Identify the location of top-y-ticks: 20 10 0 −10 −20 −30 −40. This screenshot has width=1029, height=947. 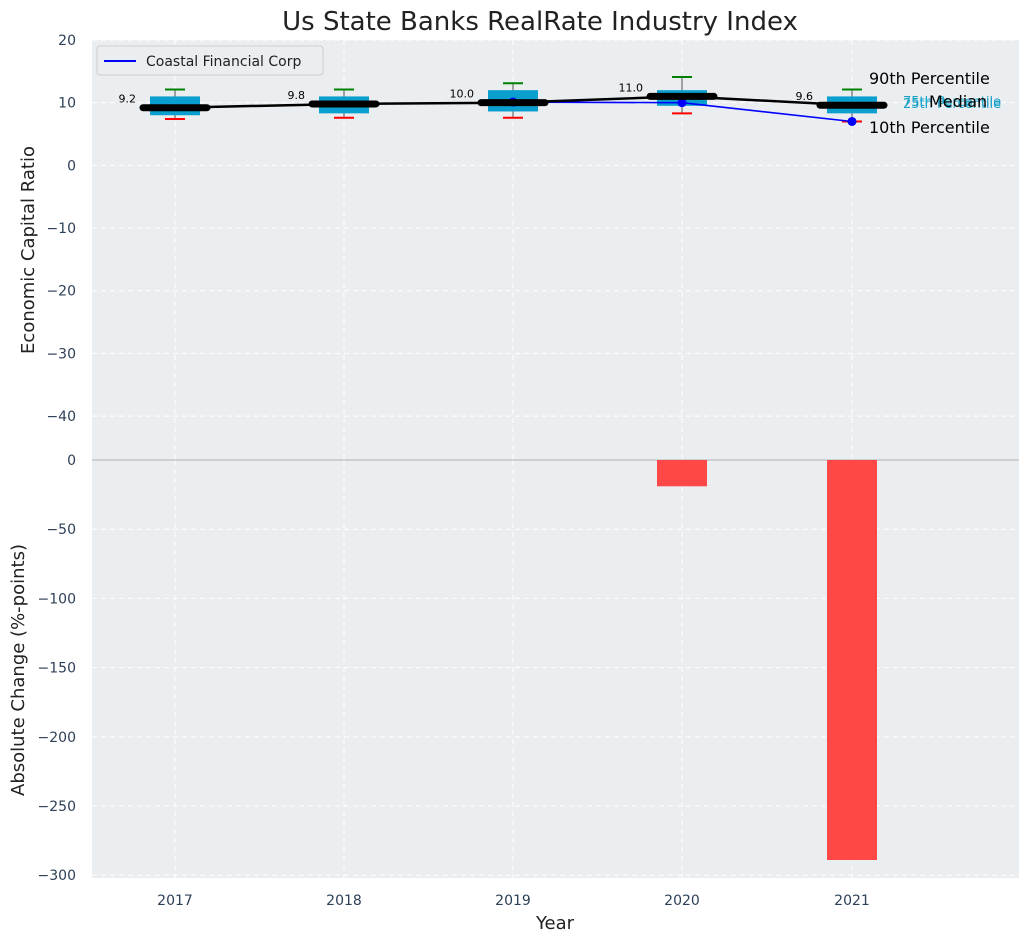
(61, 229).